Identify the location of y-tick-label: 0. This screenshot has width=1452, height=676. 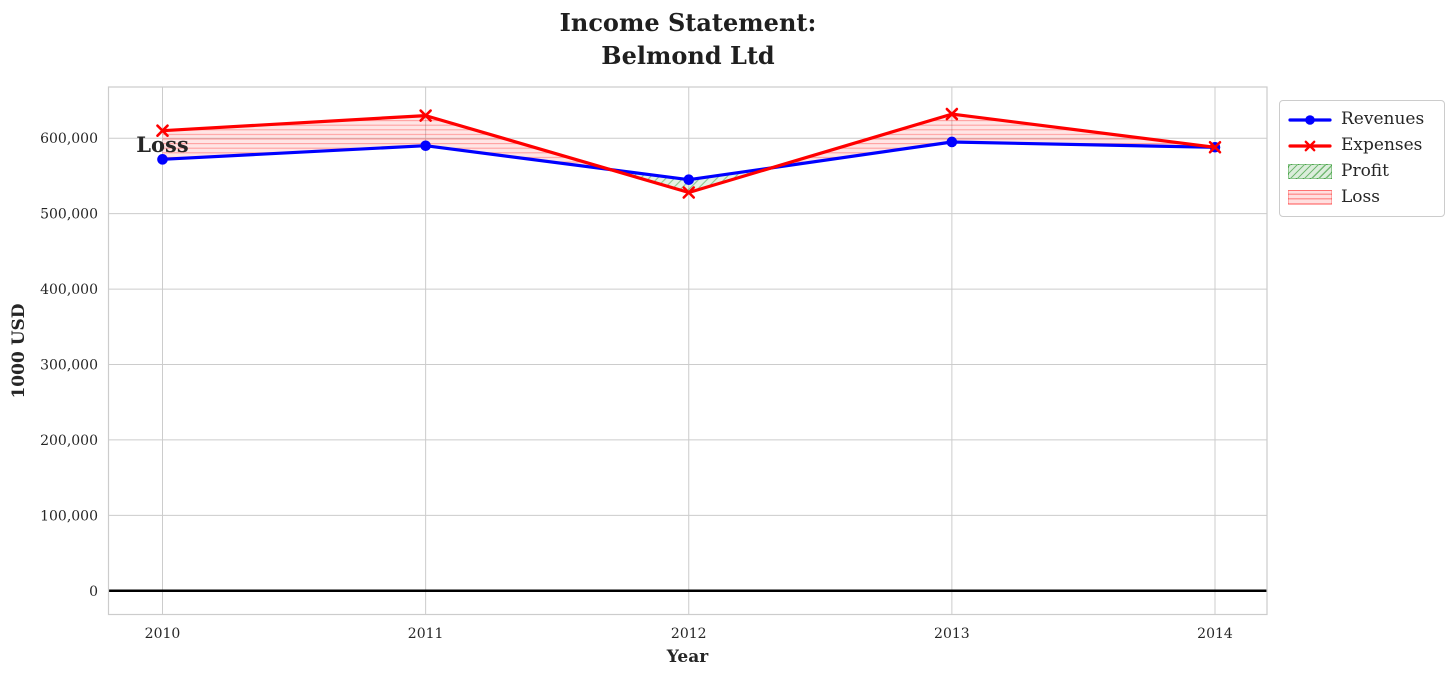
(93, 592).